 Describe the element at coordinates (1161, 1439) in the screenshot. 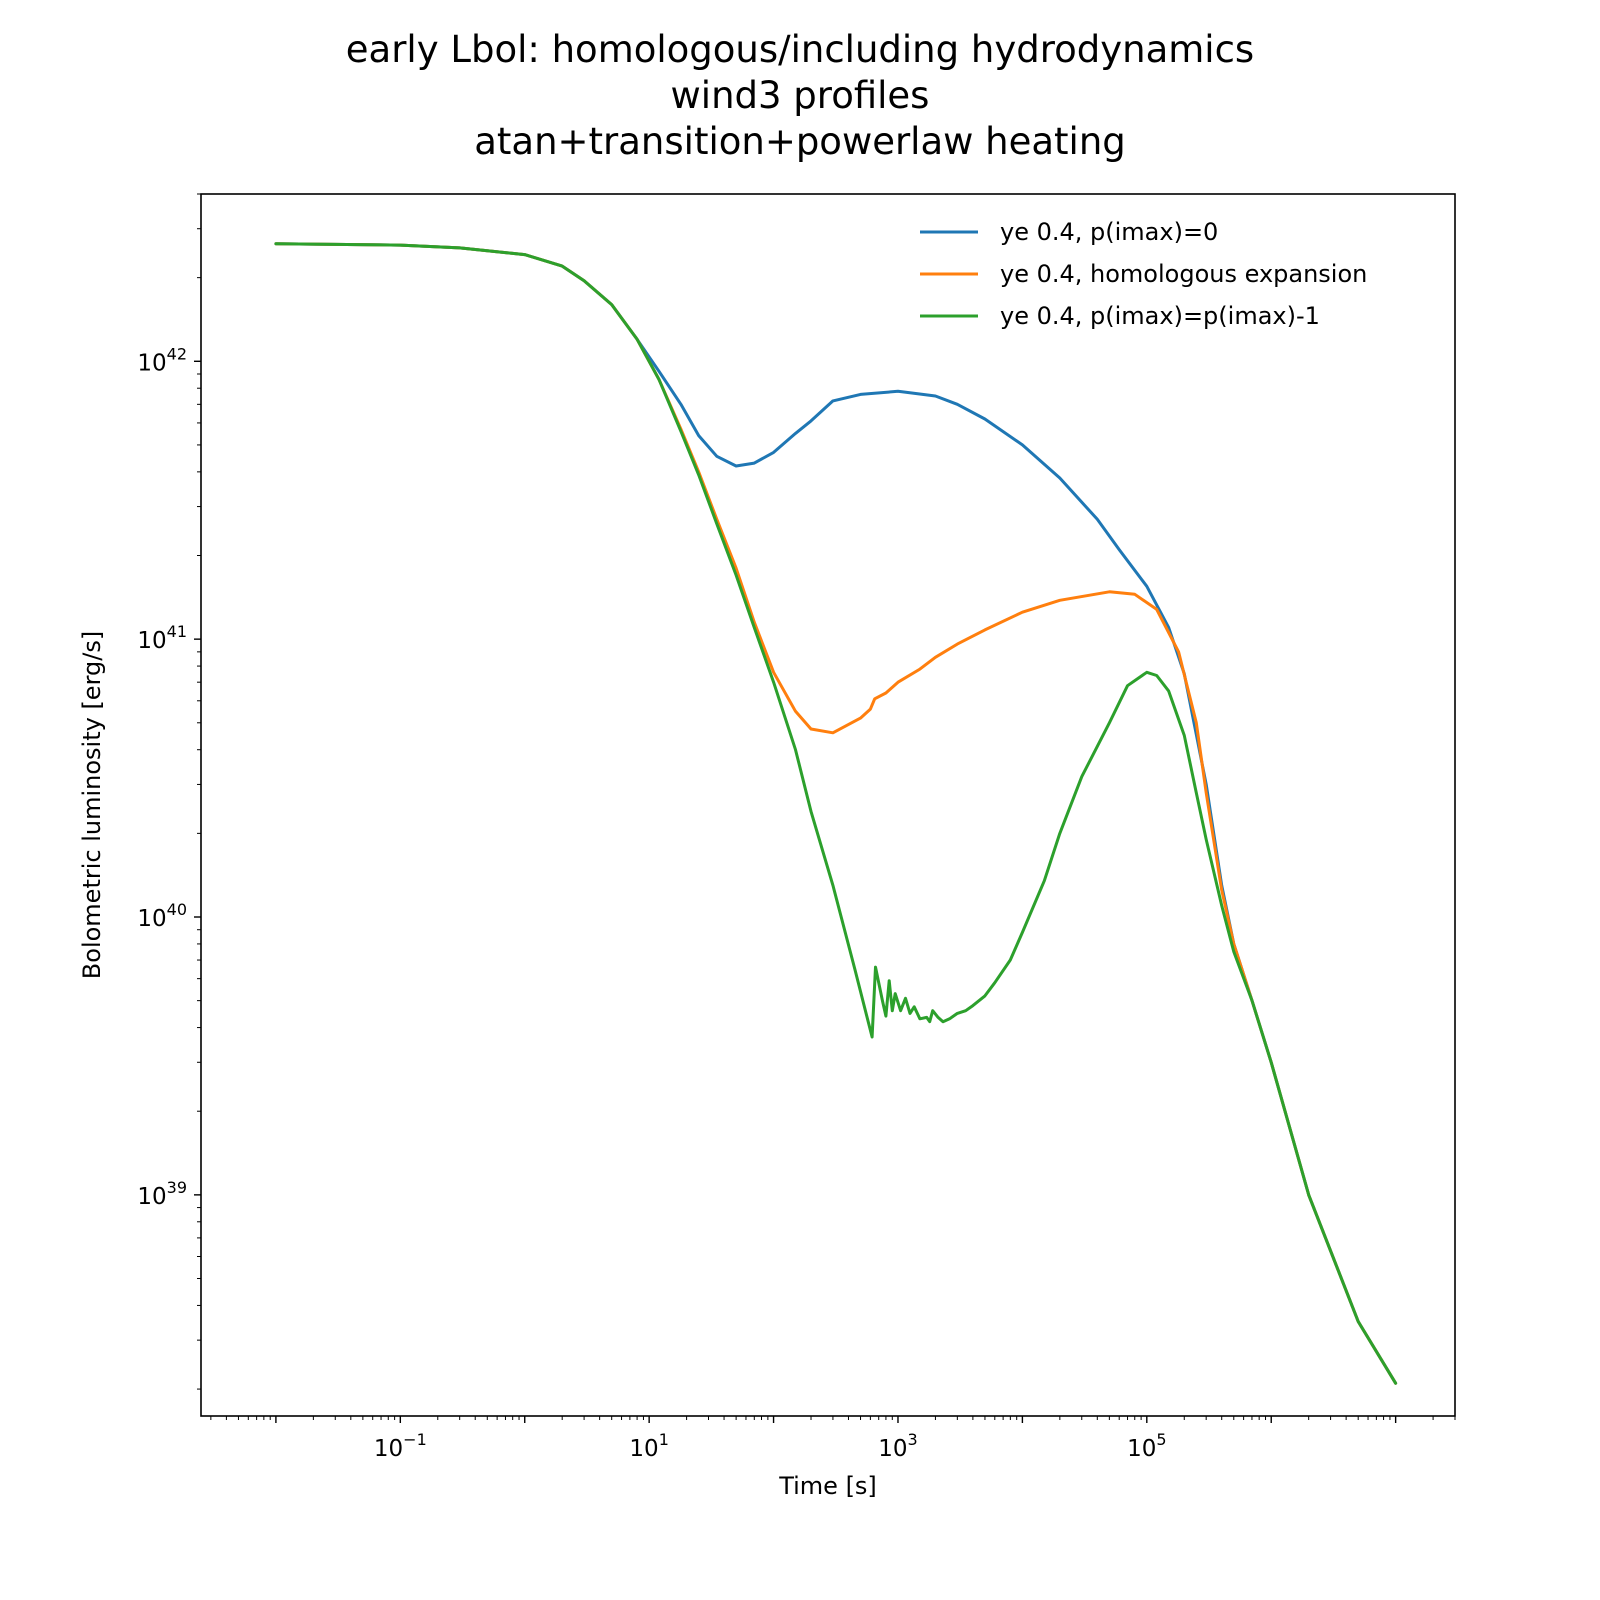

I see `x-tick-exponent: 5` at that location.